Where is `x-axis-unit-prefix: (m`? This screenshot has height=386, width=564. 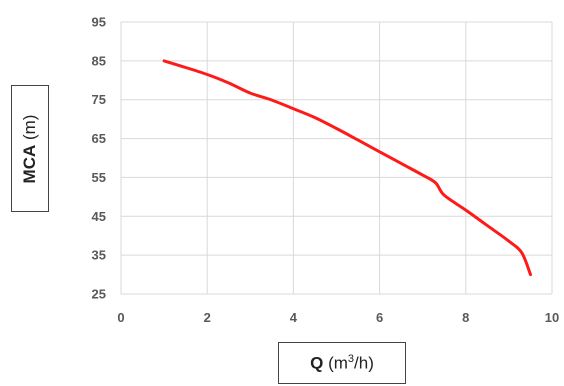 x-axis-unit-prefix: (m is located at coordinates (338, 363).